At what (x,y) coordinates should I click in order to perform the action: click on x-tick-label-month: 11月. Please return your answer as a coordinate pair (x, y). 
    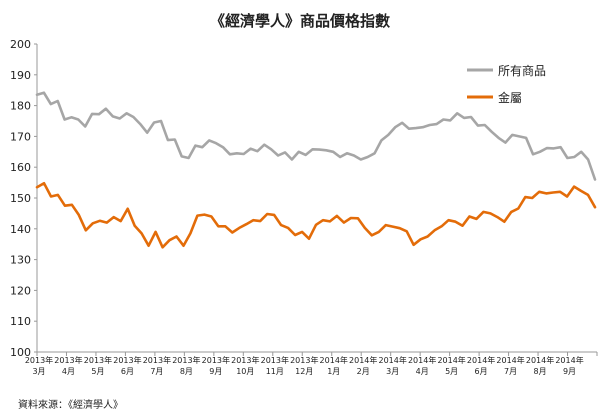
    Looking at the image, I should click on (275, 371).